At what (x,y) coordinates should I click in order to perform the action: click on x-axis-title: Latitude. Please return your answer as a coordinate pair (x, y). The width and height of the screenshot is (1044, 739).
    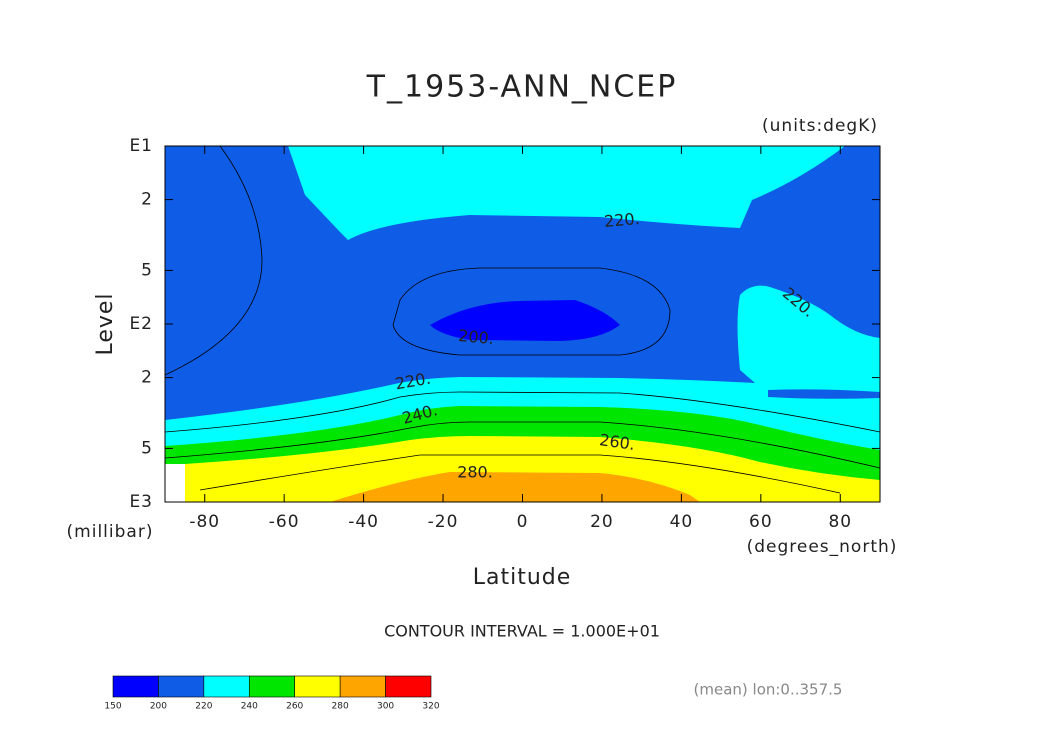
    Looking at the image, I should click on (522, 577).